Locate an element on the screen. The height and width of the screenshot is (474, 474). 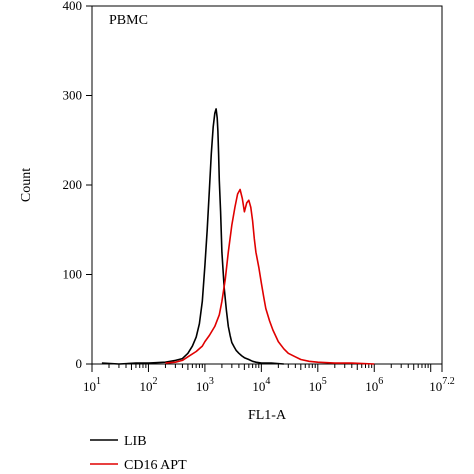
x-tick-label: 10¹ is located at coordinates (92, 385).